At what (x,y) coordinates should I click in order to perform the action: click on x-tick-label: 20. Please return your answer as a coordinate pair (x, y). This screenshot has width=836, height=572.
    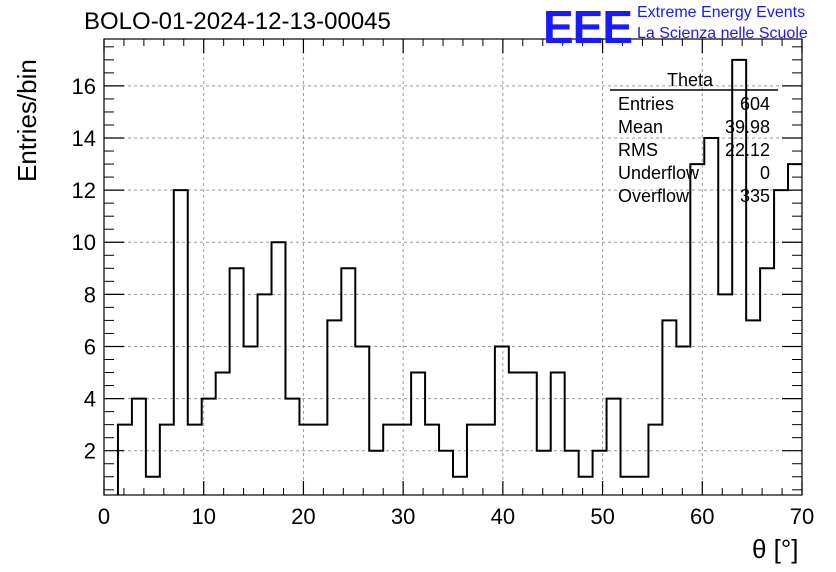
    Looking at the image, I should click on (303, 516).